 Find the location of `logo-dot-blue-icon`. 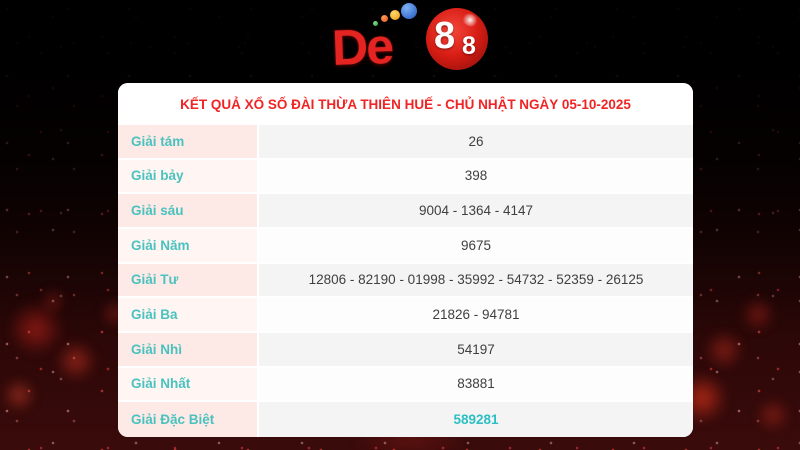

logo-dot-blue-icon is located at coordinates (409, 11).